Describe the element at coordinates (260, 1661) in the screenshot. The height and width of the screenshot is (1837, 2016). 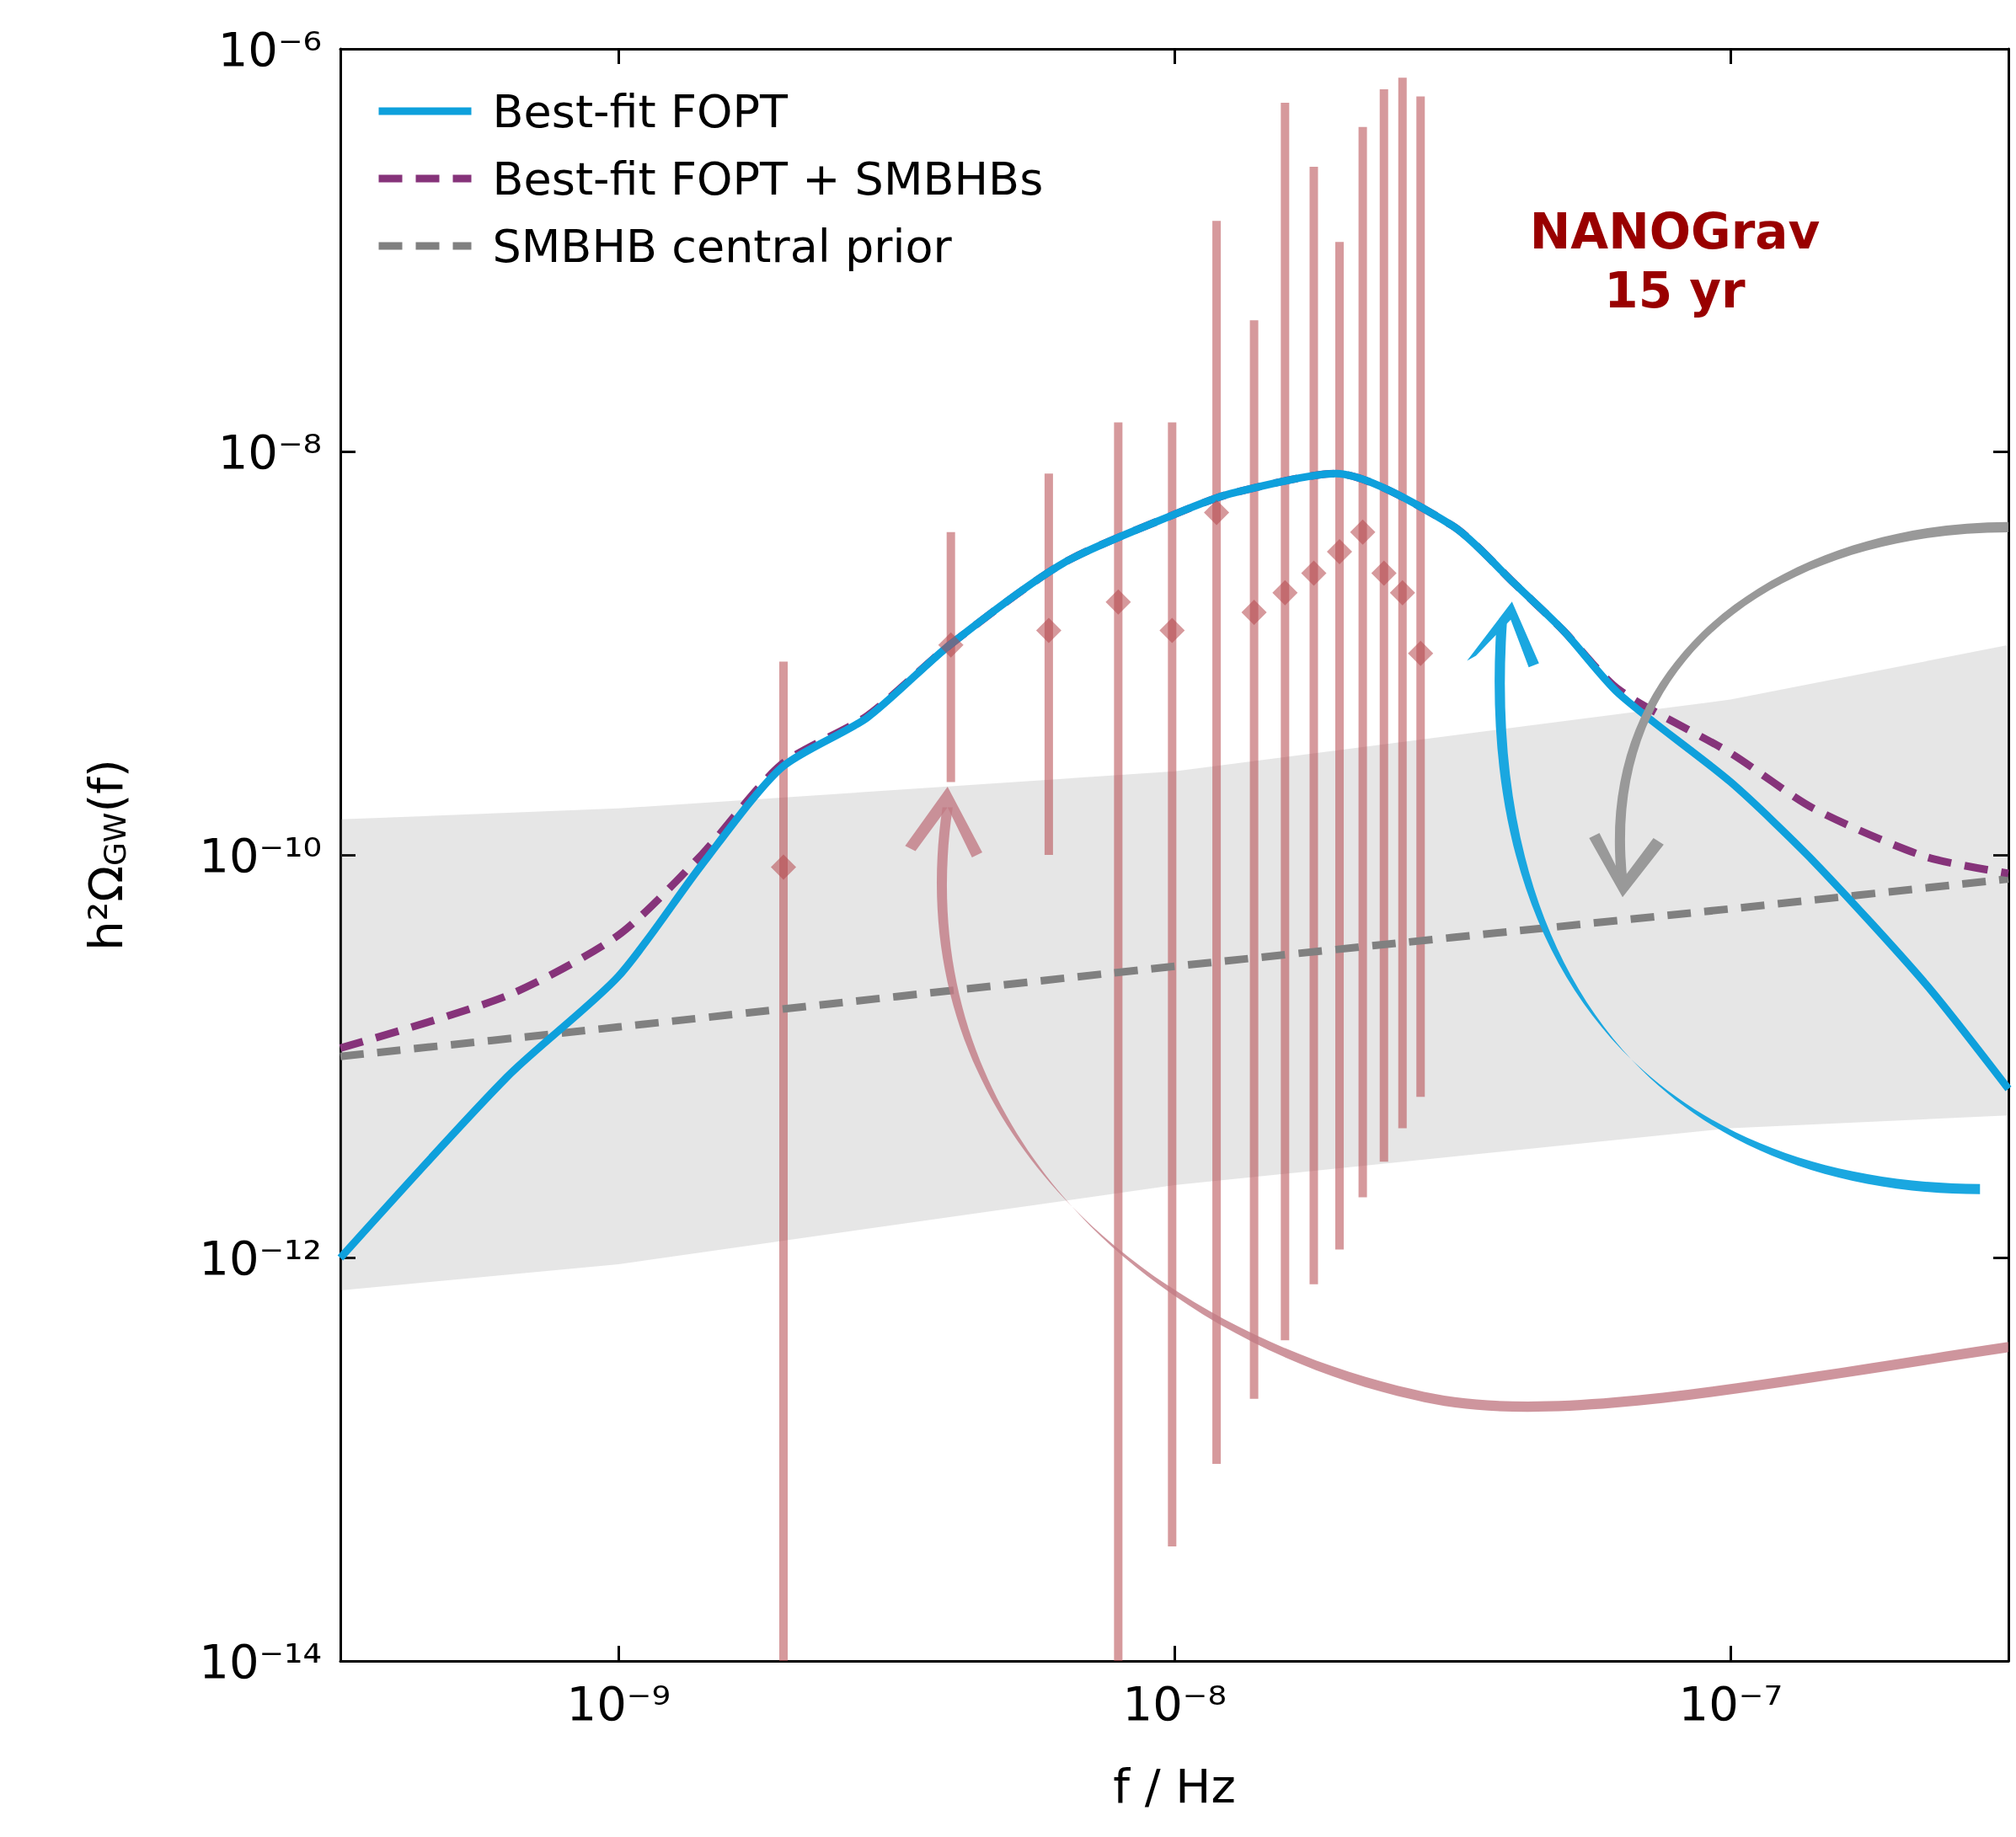
I see `y-tick-label: 10⁻¹⁴` at that location.